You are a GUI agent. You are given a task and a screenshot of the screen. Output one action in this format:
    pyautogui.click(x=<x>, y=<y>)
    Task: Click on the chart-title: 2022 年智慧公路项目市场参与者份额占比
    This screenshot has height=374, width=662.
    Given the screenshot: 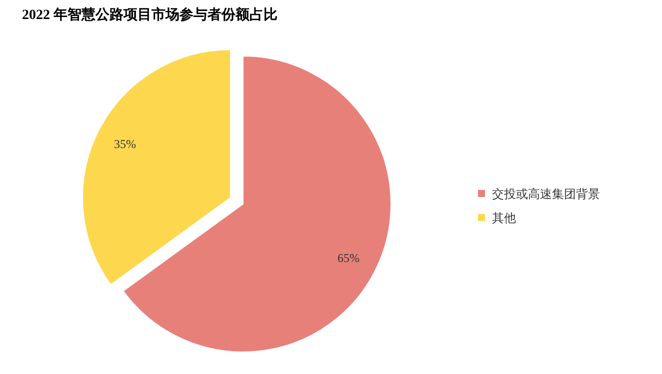 What is the action you would take?
    pyautogui.click(x=150, y=14)
    